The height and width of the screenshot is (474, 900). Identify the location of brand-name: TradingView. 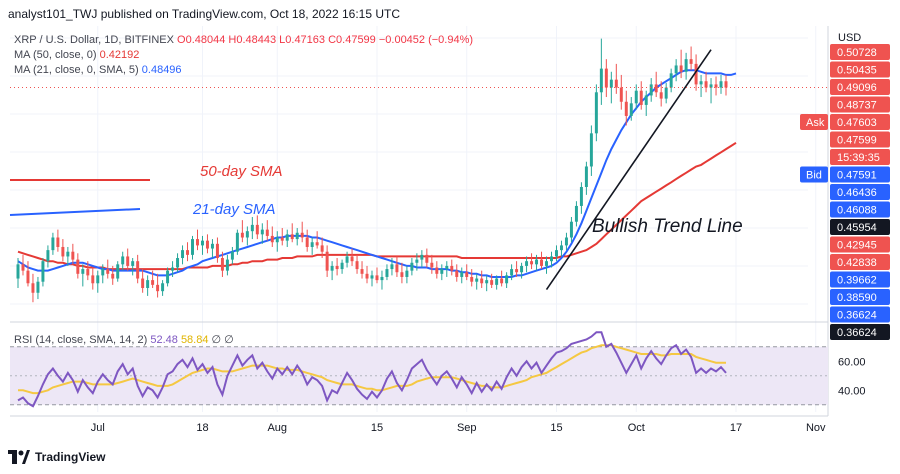
(70, 457).